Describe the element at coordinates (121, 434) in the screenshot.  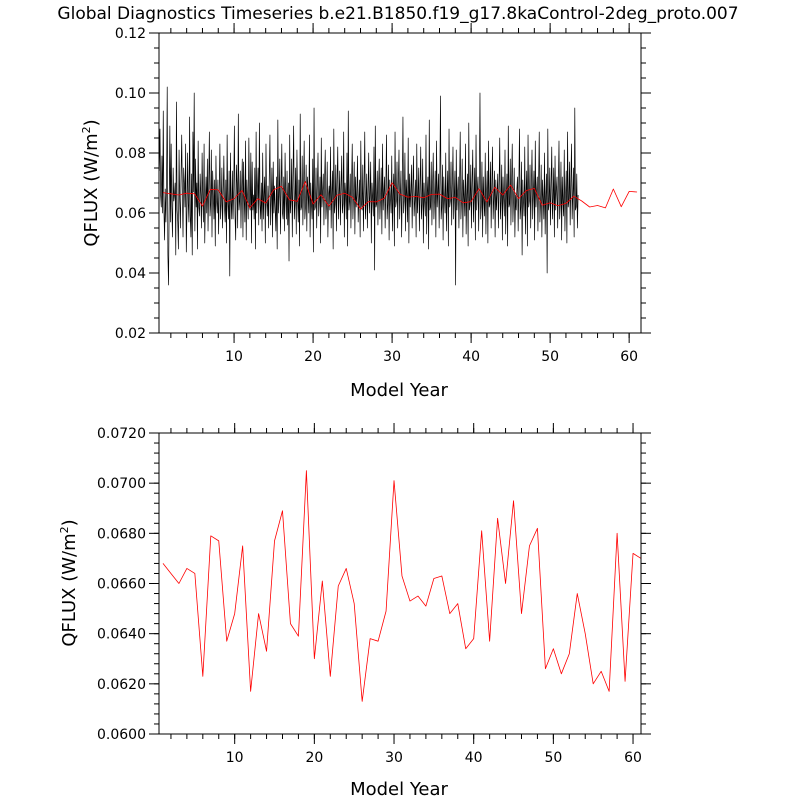
I see `bottom-y-tick-label: 0.0720` at that location.